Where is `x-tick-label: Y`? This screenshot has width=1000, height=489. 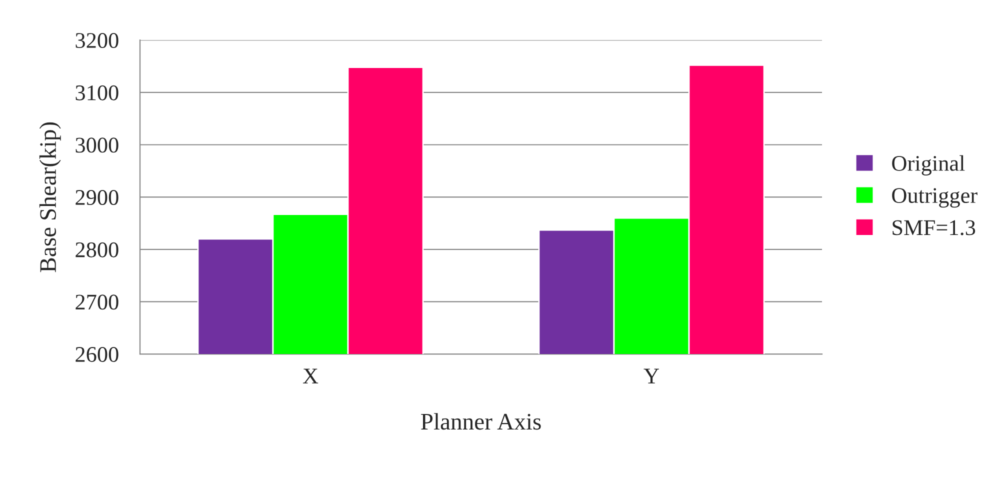
x-tick-label: Y is located at coordinates (651, 376).